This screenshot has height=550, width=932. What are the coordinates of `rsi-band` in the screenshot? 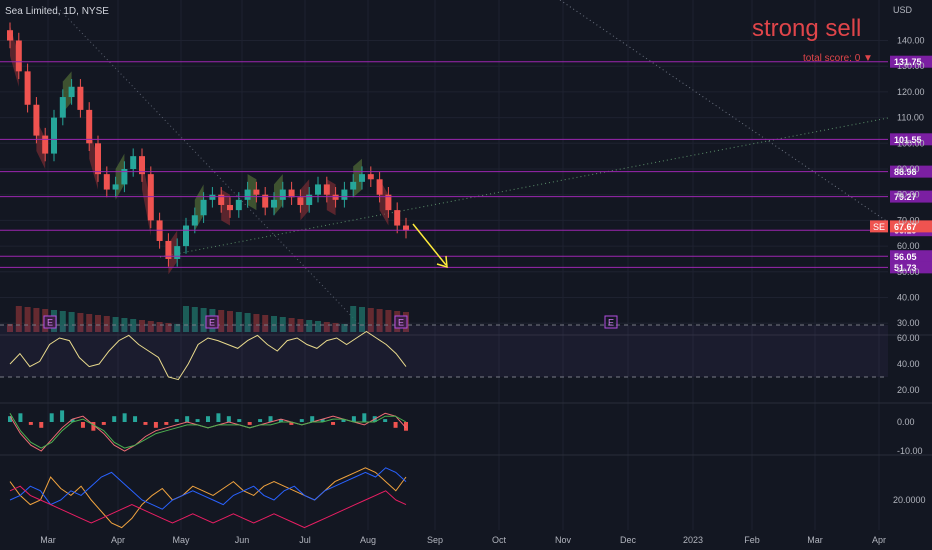 It's located at (444, 351).